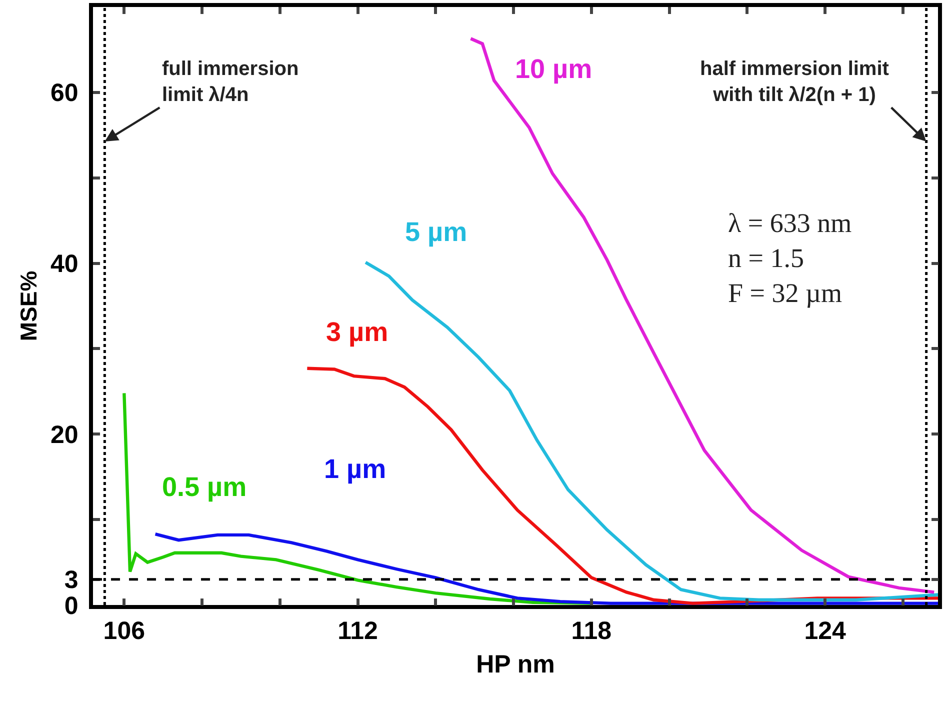 The height and width of the screenshot is (704, 943). What do you see at coordinates (358, 630) in the screenshot?
I see `x-tick-label: 112` at bounding box center [358, 630].